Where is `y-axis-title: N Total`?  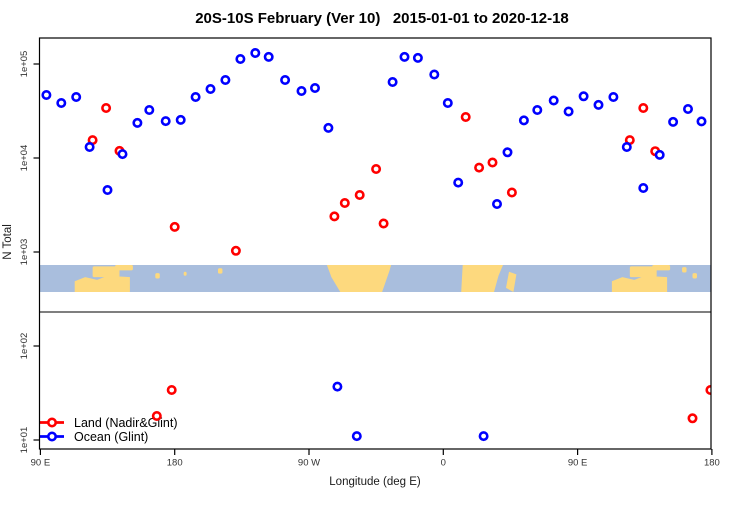 y-axis-title: N Total is located at coordinates (8, 242).